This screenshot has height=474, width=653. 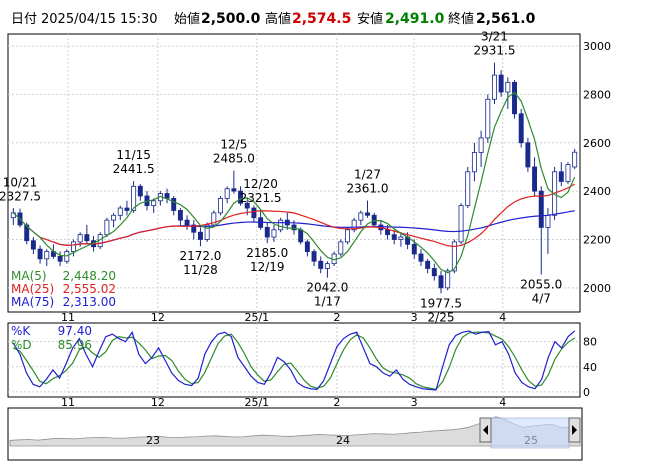 What do you see at coordinates (415, 19) in the screenshot?
I see `low-value: 2,491.0` at bounding box center [415, 19].